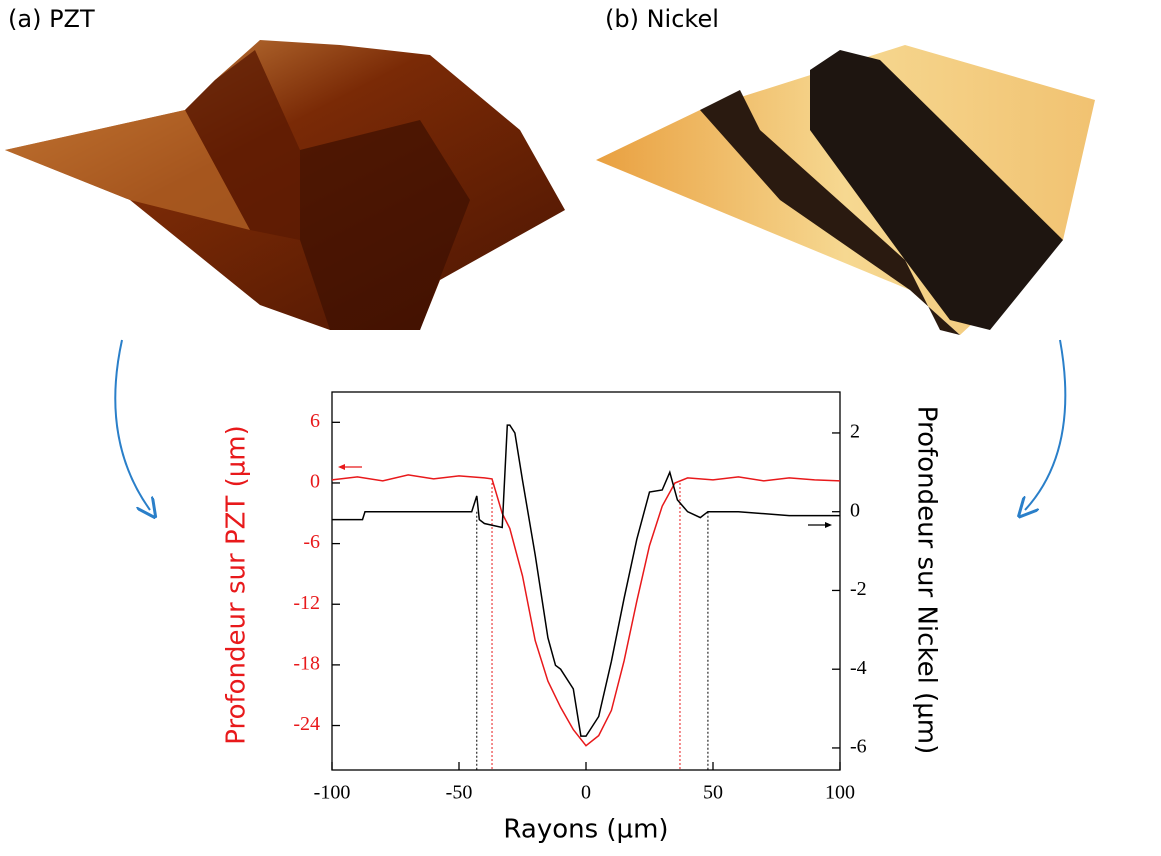 Image resolution: width=1161 pixels, height=856 pixels. Describe the element at coordinates (585, 830) in the screenshot. I see `x-axis-title: Rayons (µm)` at that location.